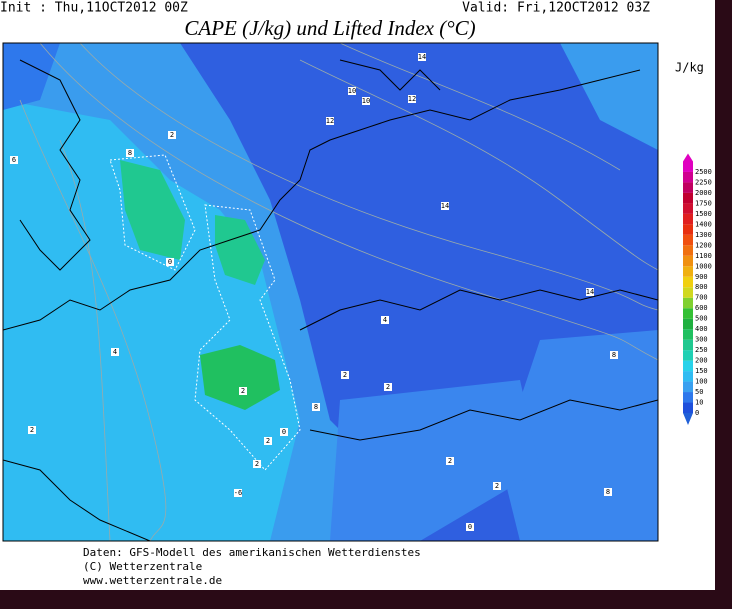  I want to click on colorbar-label: 1400, so click(703, 224).